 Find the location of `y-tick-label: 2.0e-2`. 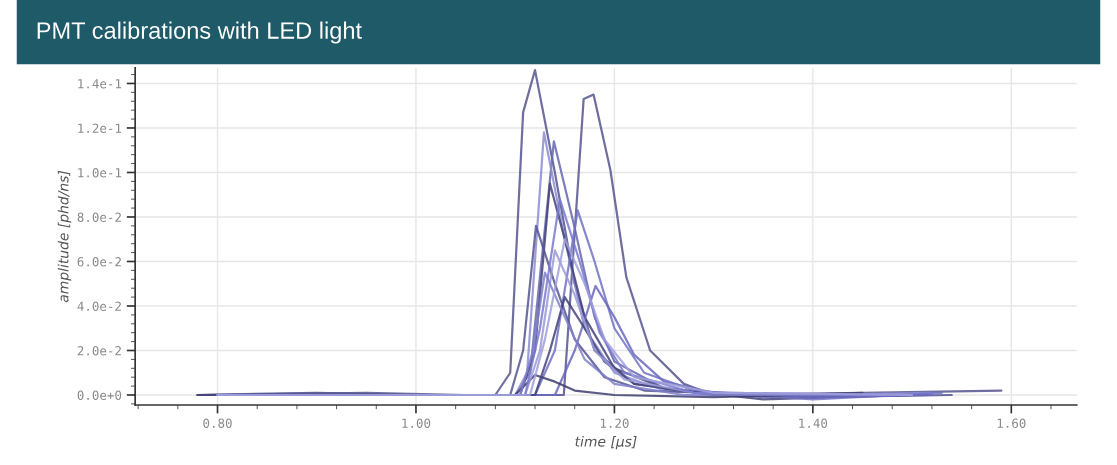

y-tick-label: 2.0e-2 is located at coordinates (99, 351).